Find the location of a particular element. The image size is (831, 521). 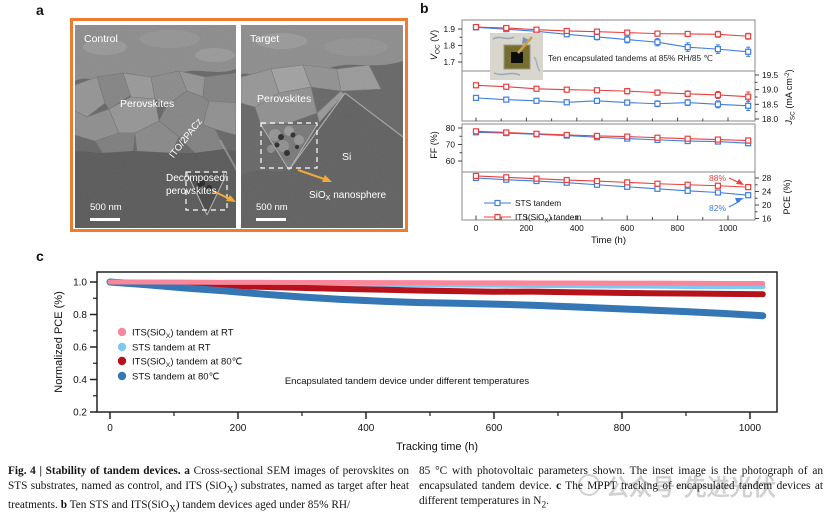

panel-c-label: c is located at coordinates (40, 256).